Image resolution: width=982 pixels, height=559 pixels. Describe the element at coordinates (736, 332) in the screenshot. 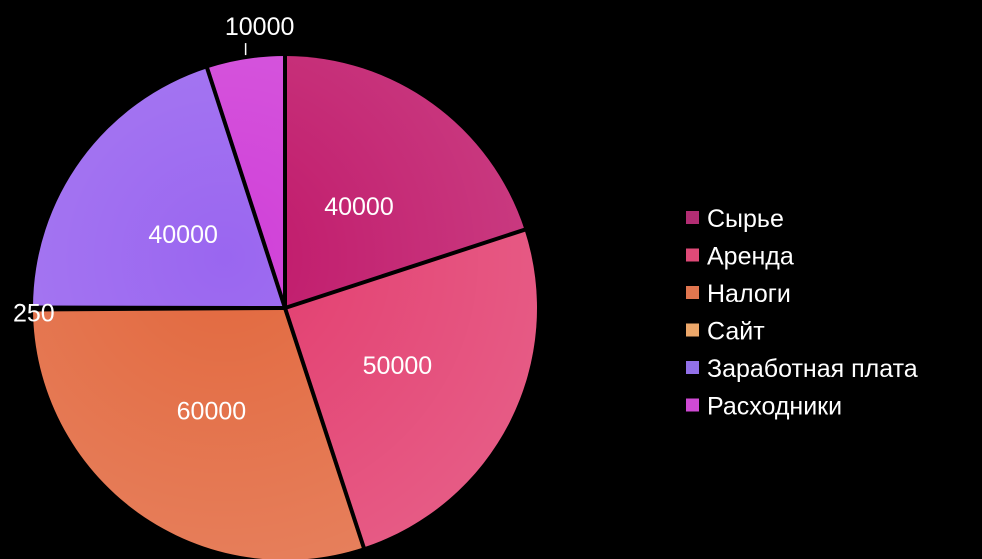

I see `legend-label: Сайт` at that location.